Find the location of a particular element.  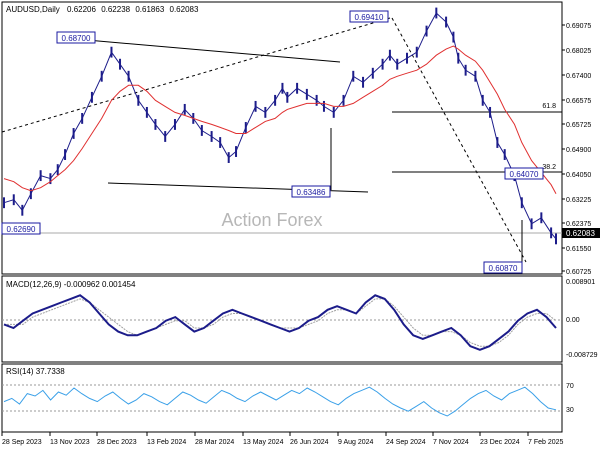

annotation-label: 0.69410 is located at coordinates (369, 17).